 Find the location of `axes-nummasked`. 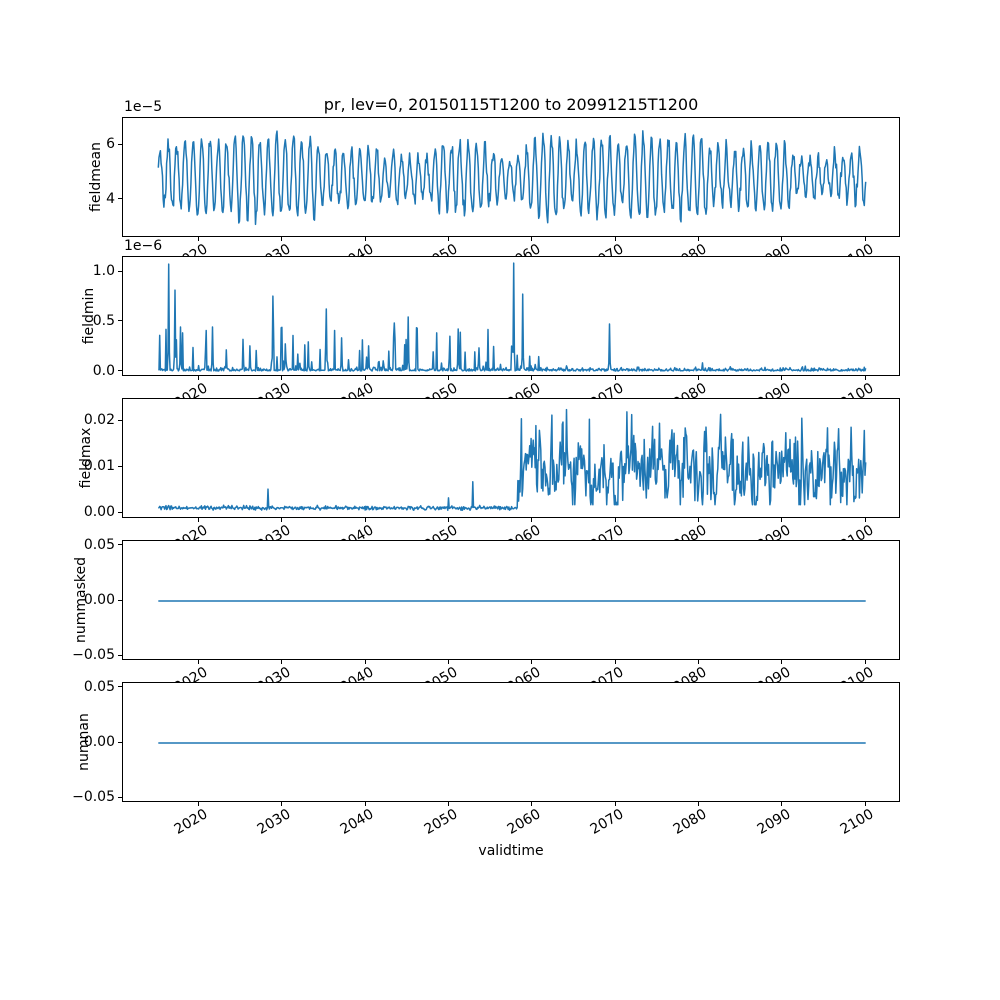

axes-nummasked is located at coordinates (511, 600).